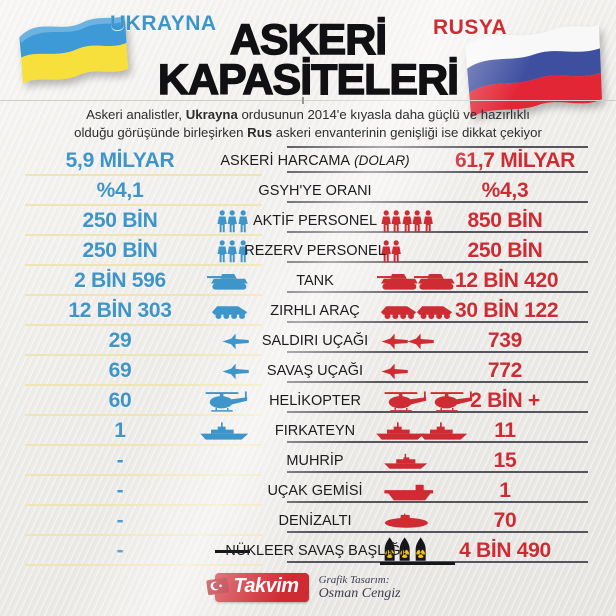 The height and width of the screenshot is (616, 616). Describe the element at coordinates (505, 370) in the screenshot. I see `russia-value: 772` at that location.